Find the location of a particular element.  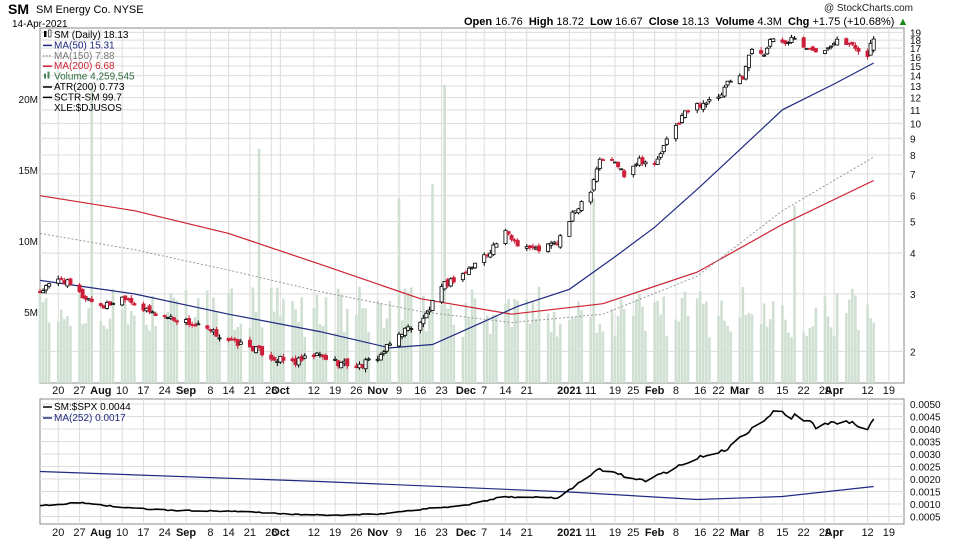

x-tick-label: 7 is located at coordinates (484, 391).